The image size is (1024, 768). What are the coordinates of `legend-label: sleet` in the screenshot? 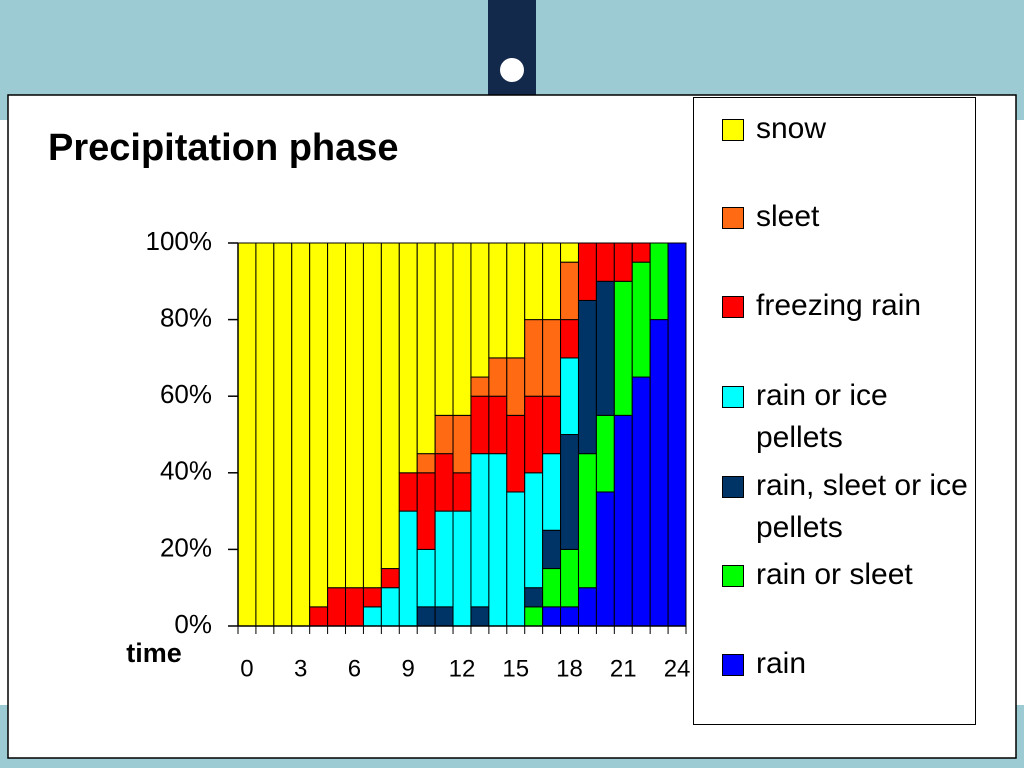 It's located at (788, 216).